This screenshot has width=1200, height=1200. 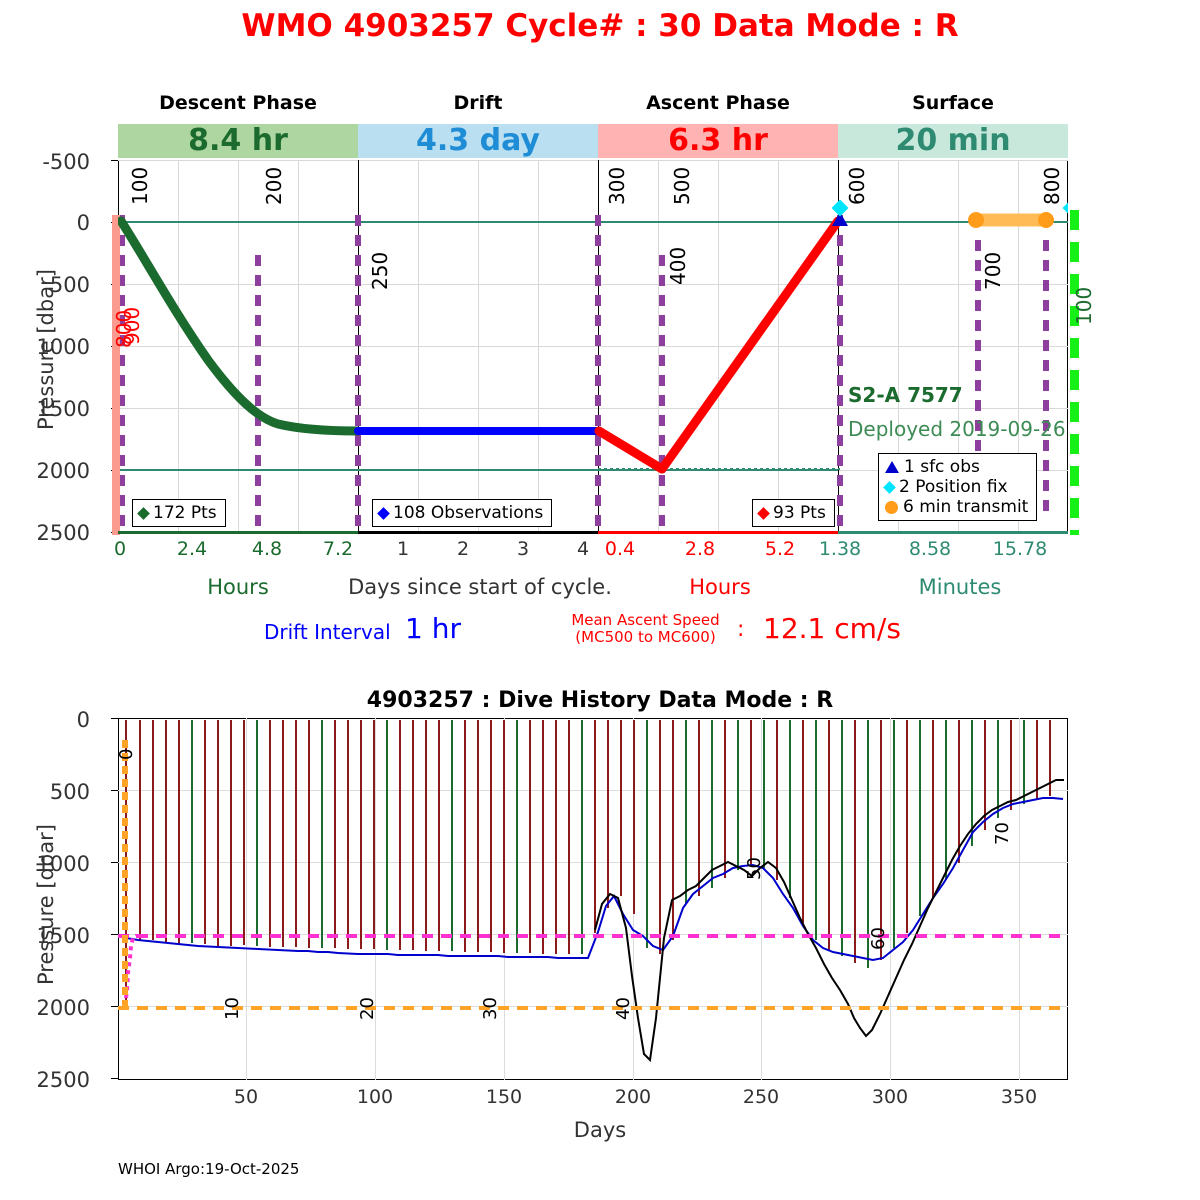 What do you see at coordinates (478, 103) in the screenshot?
I see `phase-header-drift: Drift` at bounding box center [478, 103].